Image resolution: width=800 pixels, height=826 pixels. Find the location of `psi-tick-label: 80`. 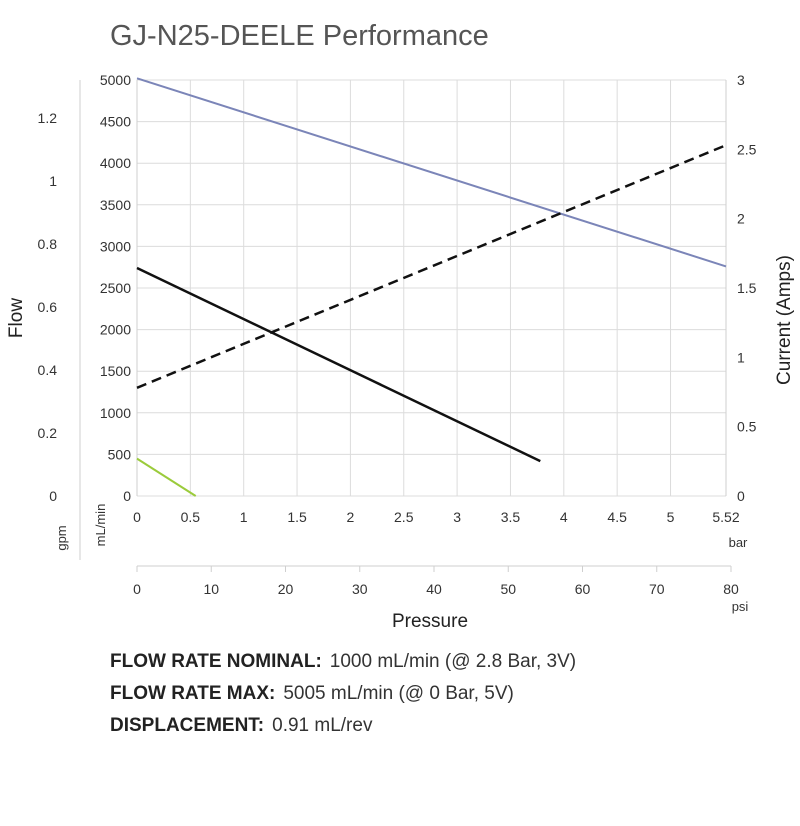

psi-tick-label: 80 is located at coordinates (731, 589).